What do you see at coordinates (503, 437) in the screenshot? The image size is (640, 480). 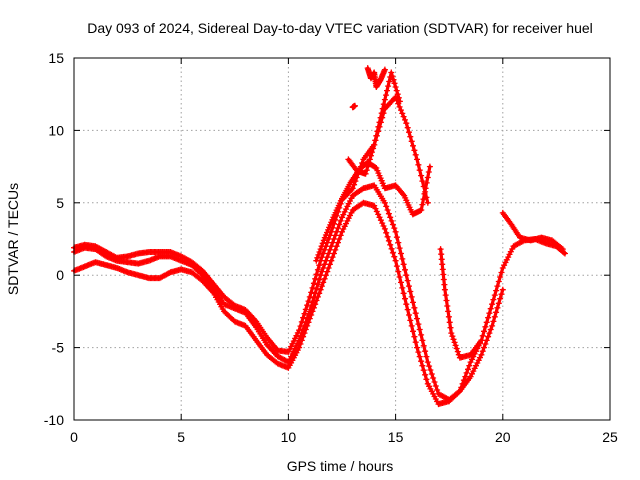 I see `x-tick-label: 20` at bounding box center [503, 437].